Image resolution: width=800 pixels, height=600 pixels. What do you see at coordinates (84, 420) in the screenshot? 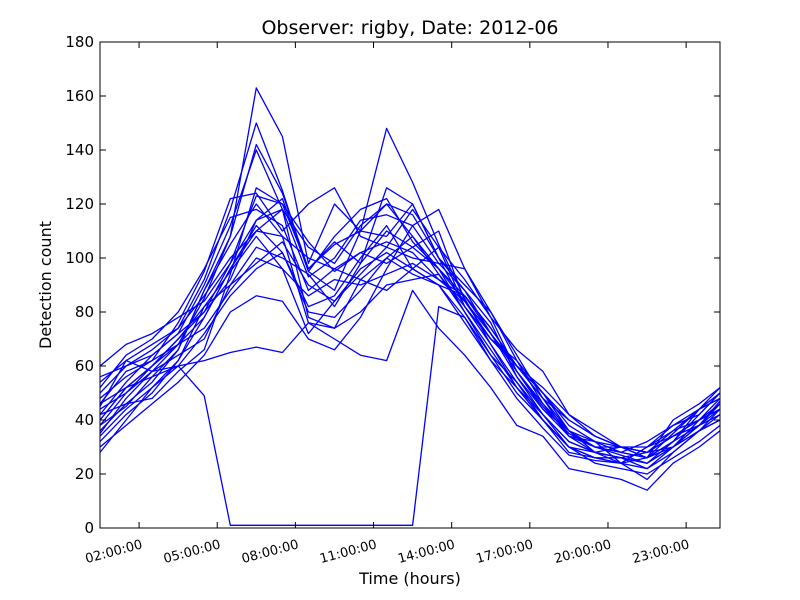
I see `y-tick-label: 40` at bounding box center [84, 420].